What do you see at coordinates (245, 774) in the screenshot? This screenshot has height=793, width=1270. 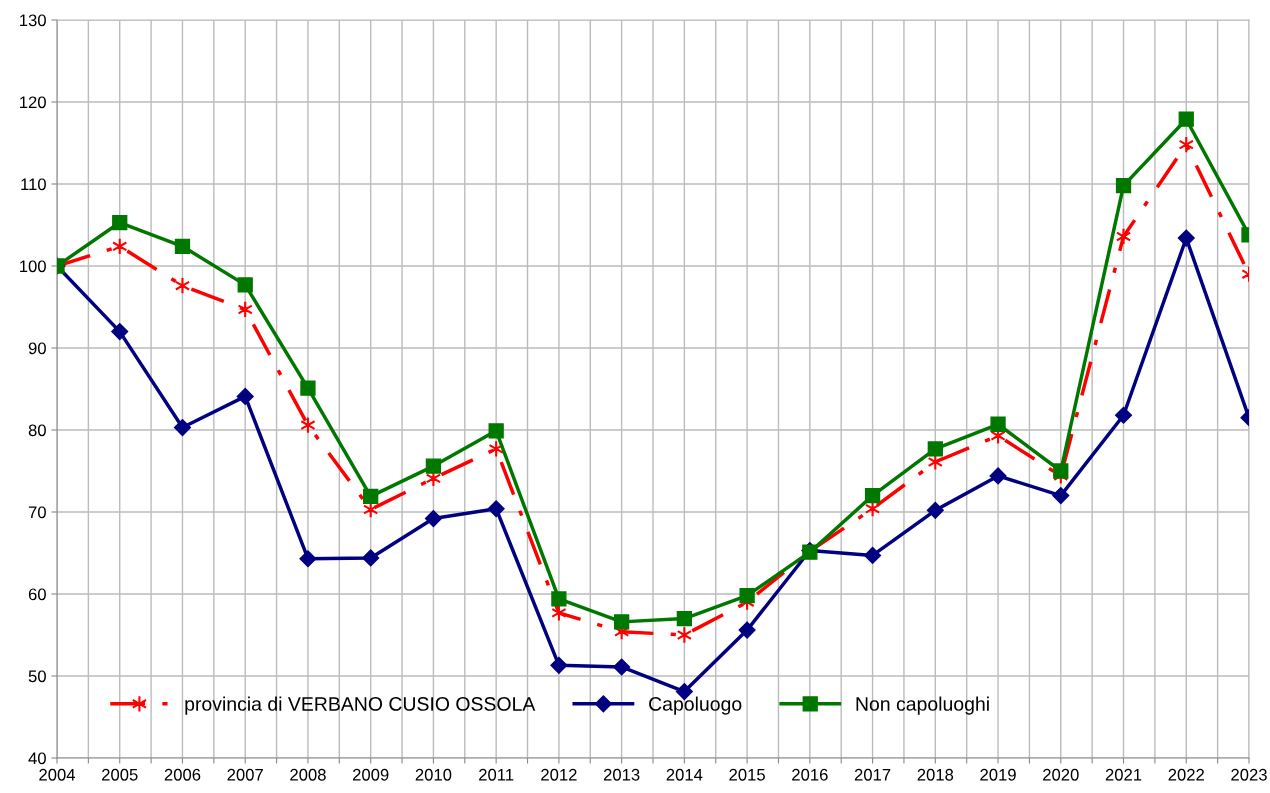 I see `x-tick-label: 2007` at bounding box center [245, 774].